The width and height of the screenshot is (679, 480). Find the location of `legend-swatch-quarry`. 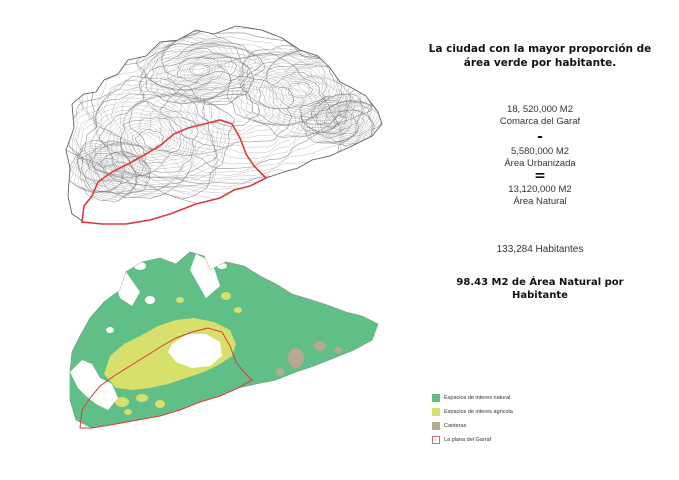

legend-swatch-quarry is located at coordinates (436, 426).